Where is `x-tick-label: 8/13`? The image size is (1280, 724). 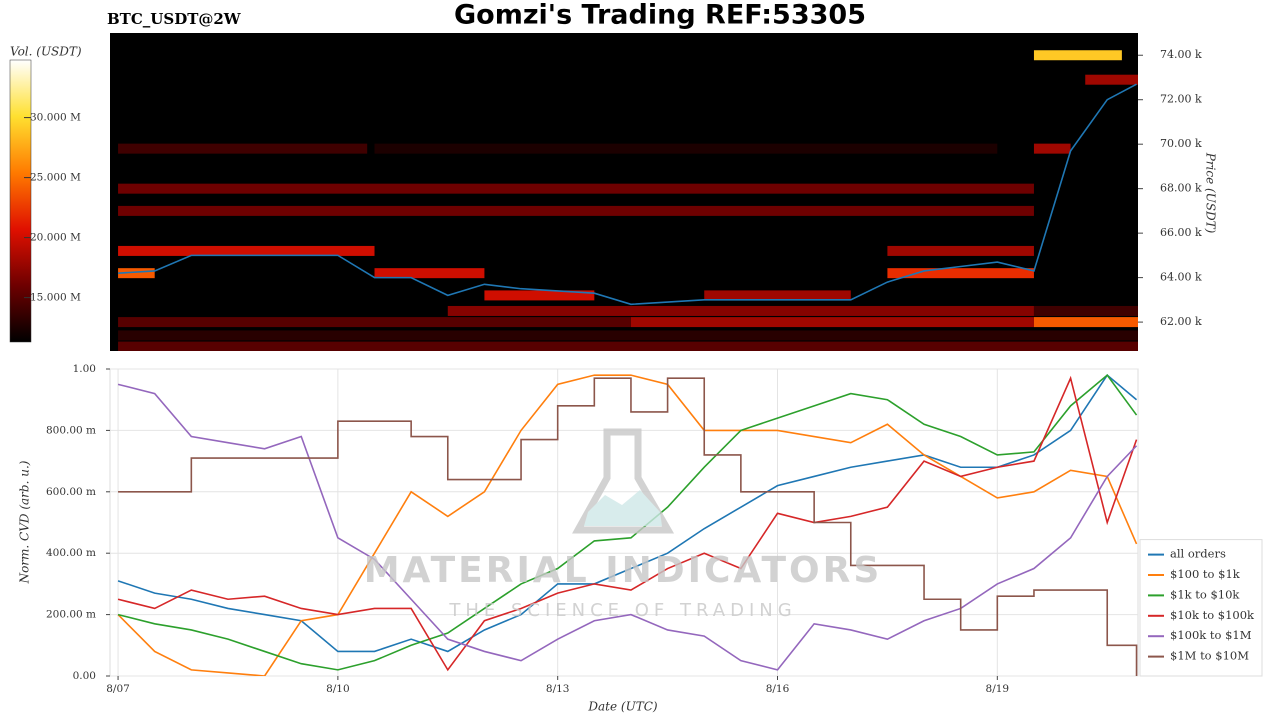
x-tick-label: 8/13 is located at coordinates (558, 689).